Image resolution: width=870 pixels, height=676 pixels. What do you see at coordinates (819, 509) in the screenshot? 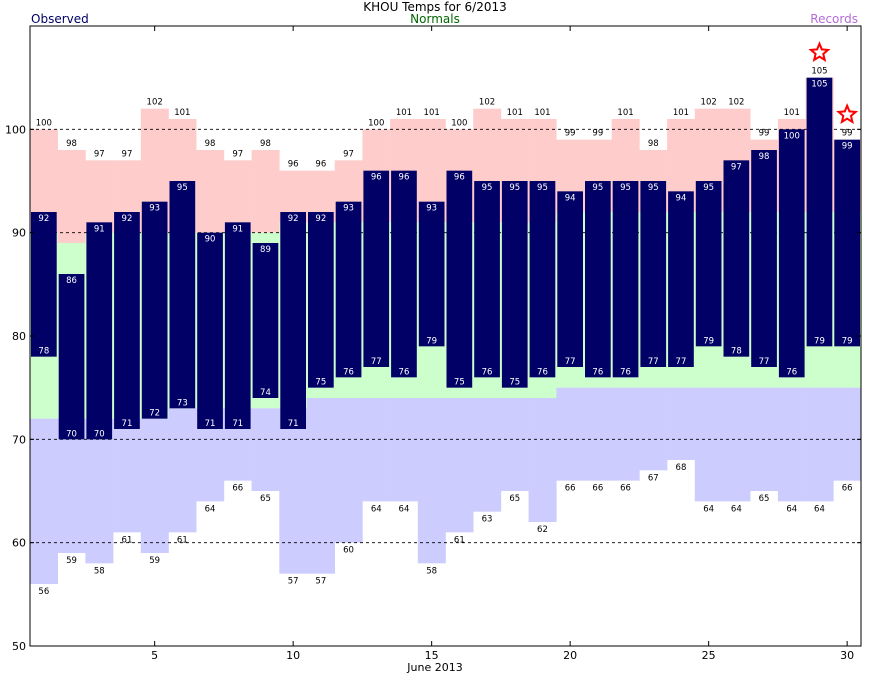
I see `record-low-label-day-29: 64` at bounding box center [819, 509].